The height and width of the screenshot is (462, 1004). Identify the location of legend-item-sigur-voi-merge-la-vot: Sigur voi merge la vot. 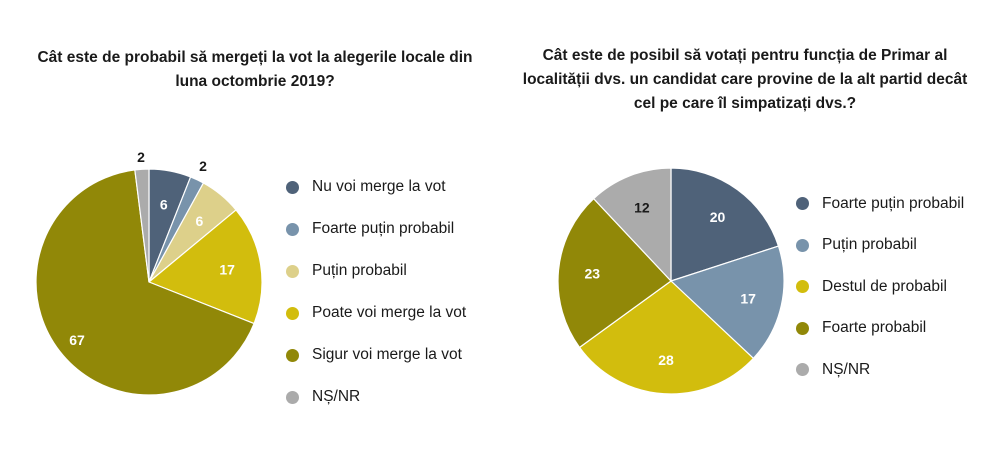
(376, 355).